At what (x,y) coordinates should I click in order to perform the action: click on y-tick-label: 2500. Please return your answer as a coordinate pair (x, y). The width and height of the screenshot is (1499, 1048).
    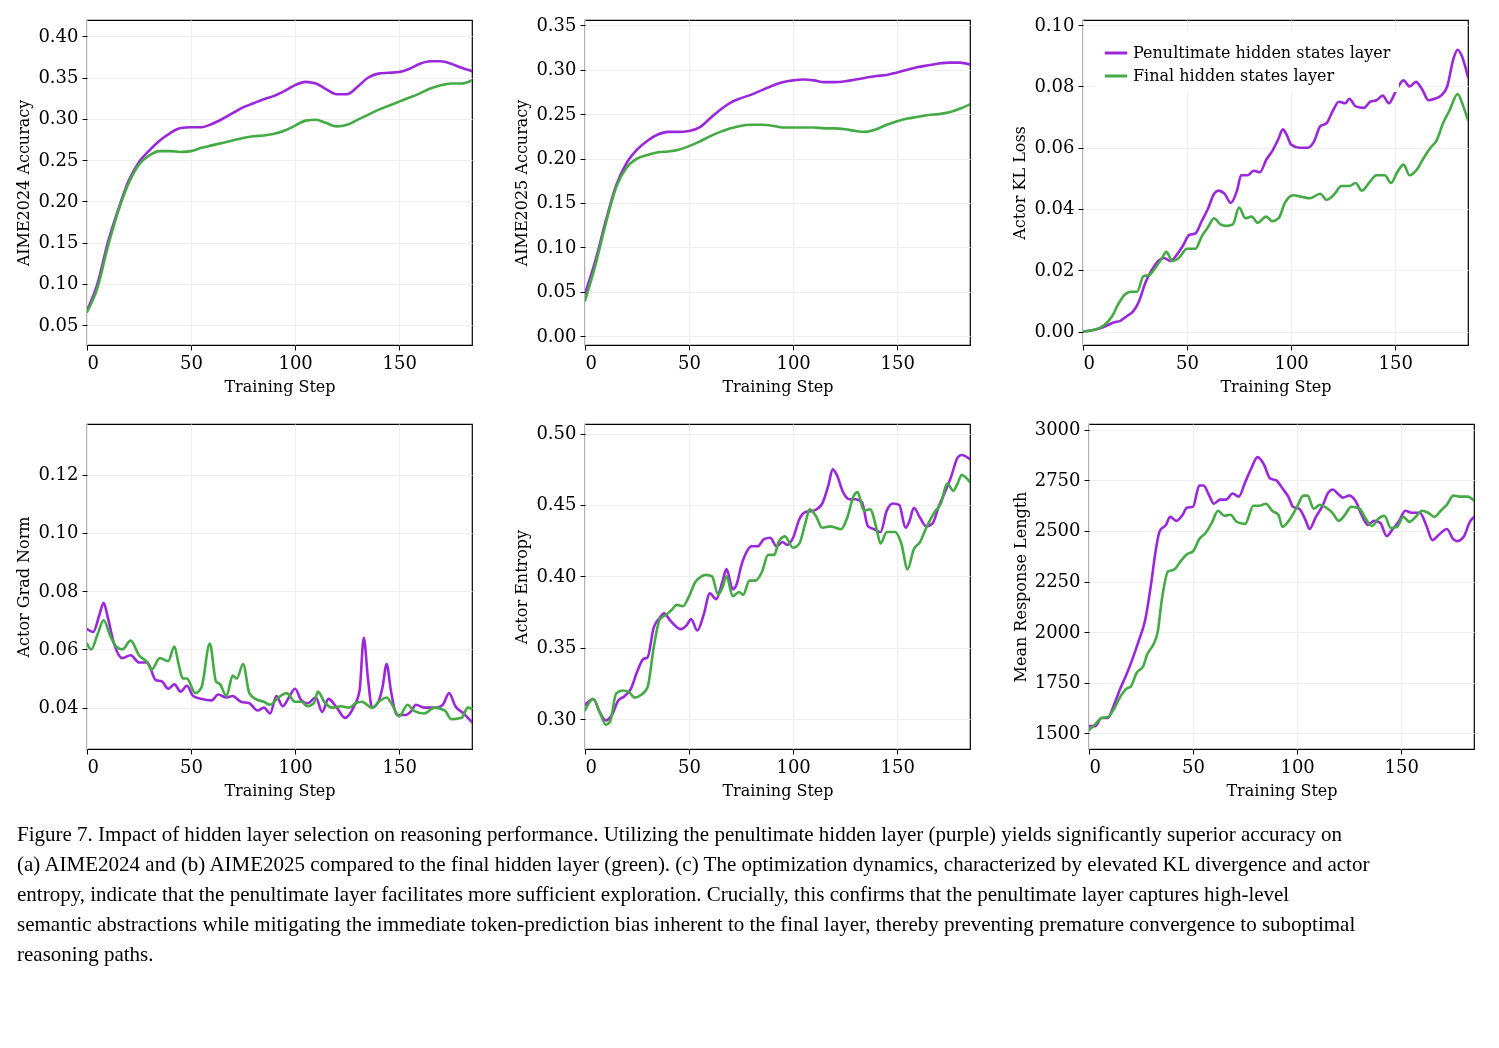
    Looking at the image, I should click on (1057, 530).